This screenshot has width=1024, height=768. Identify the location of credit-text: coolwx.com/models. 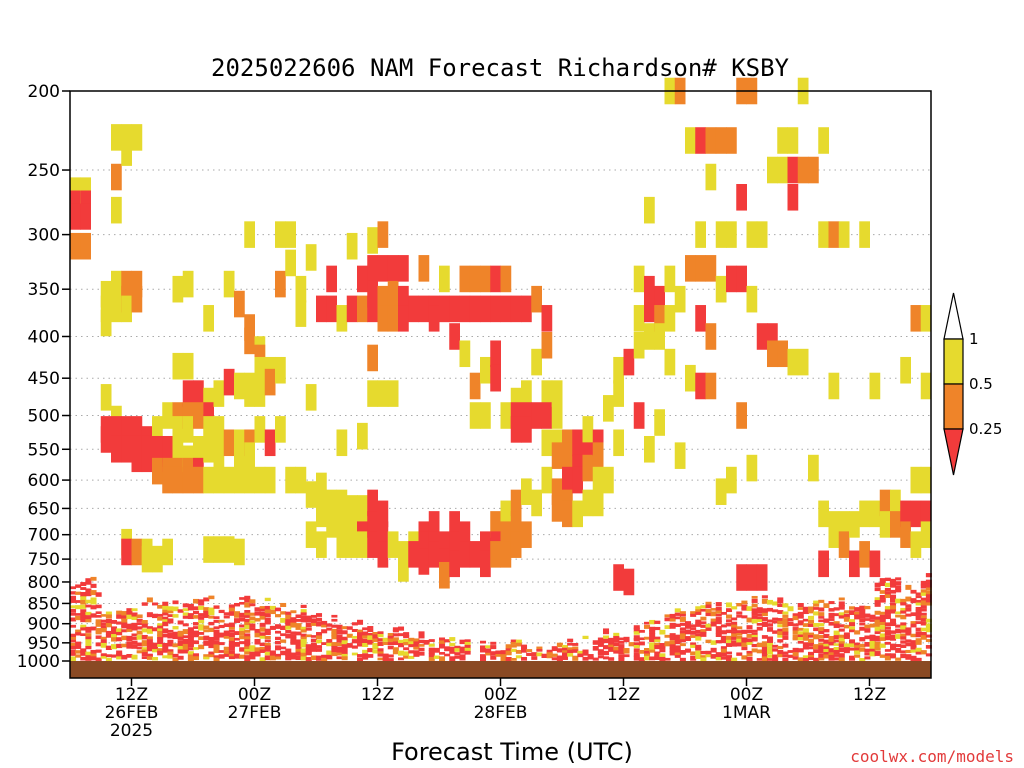
(932, 756).